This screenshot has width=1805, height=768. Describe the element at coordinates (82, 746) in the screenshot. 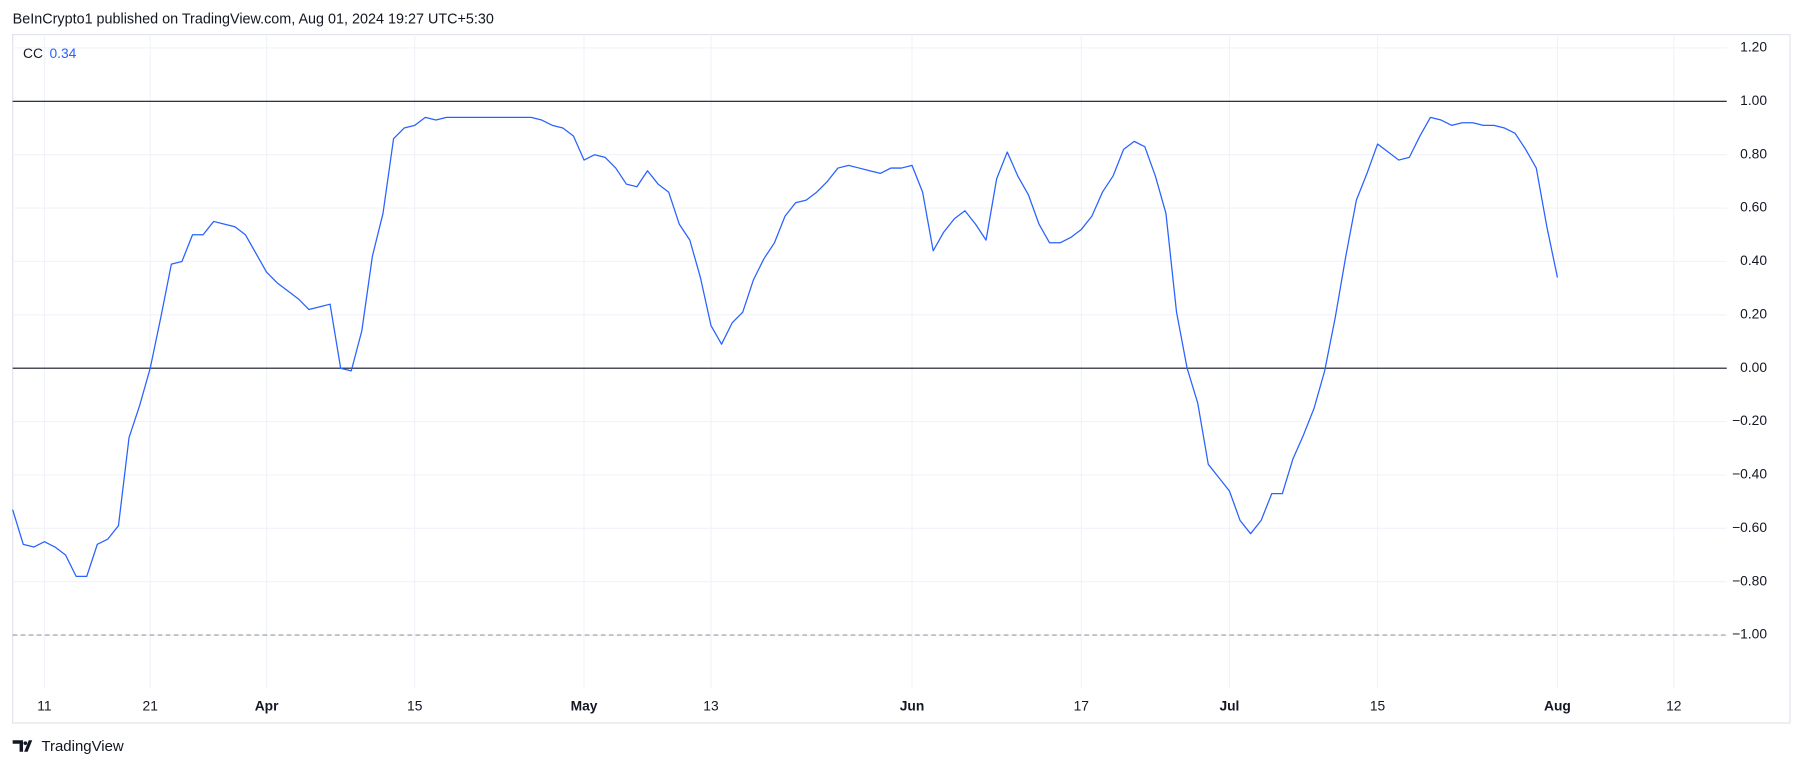

I see `footer: TradingView` at that location.